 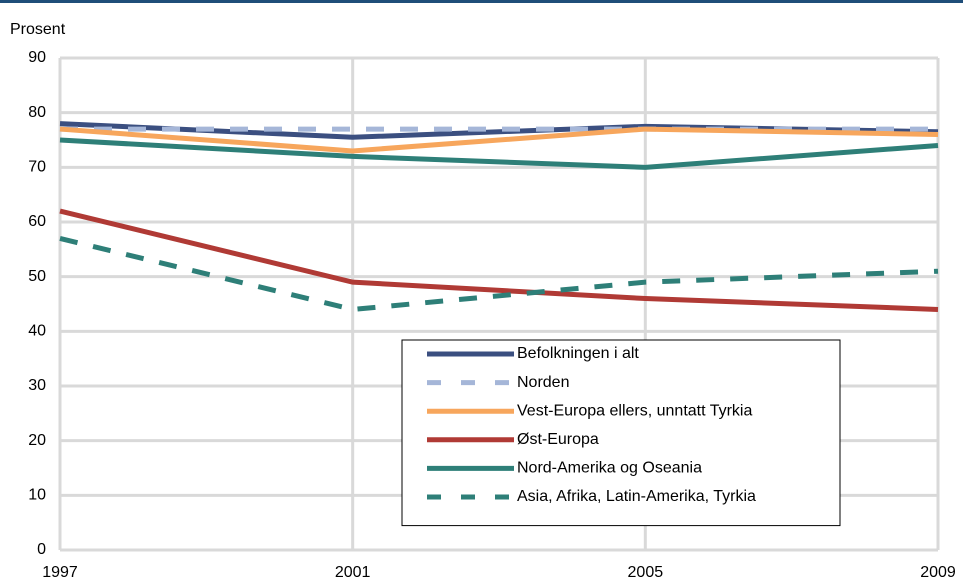 I want to click on x-tick-label: 1997, so click(x=60, y=572).